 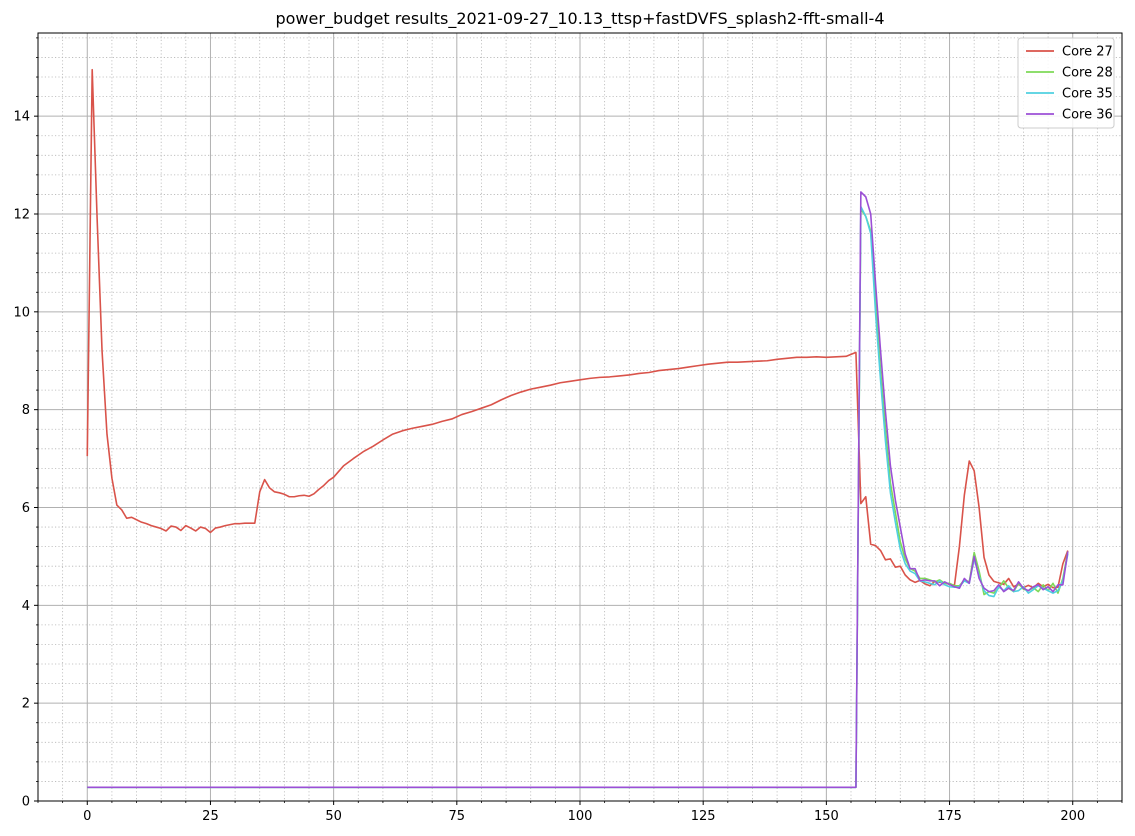 I want to click on y-tick-label: 12, so click(x=21, y=214).